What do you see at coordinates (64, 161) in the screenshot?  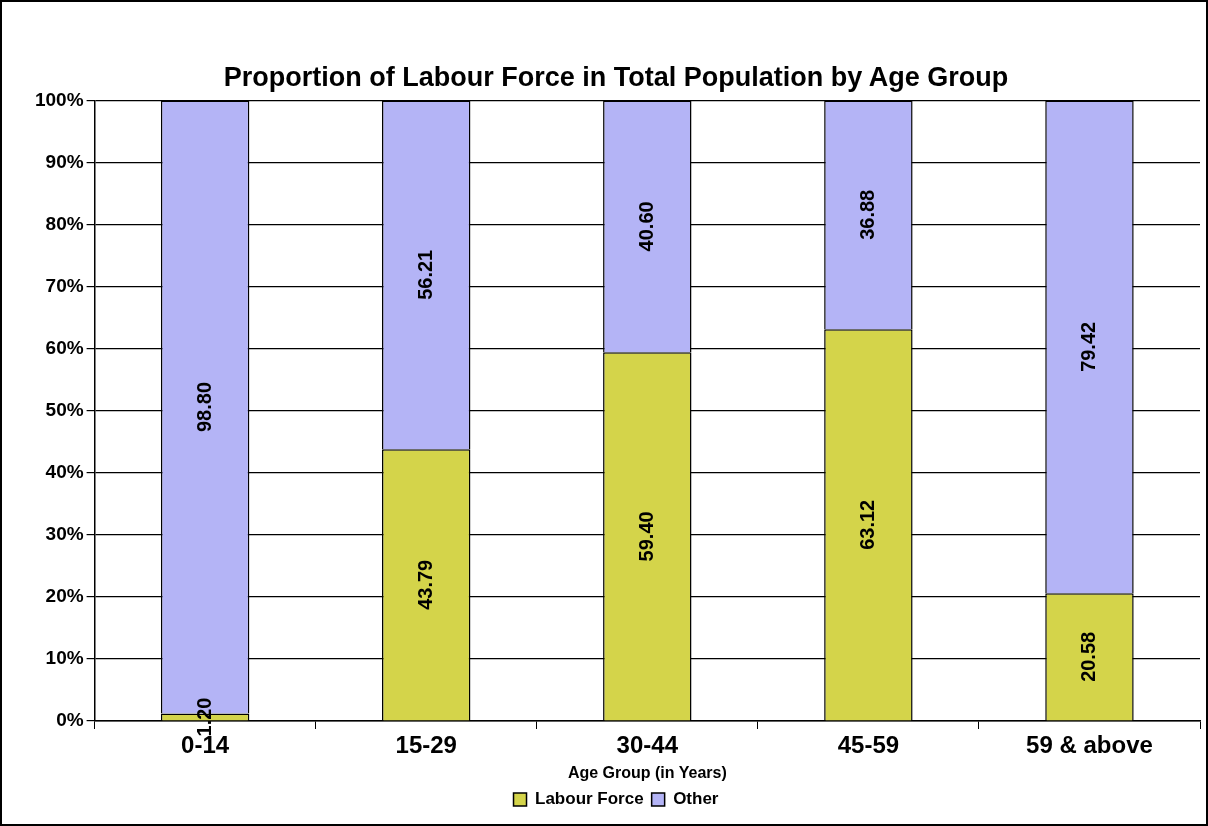 I see `y-tick-label: 90%` at bounding box center [64, 161].